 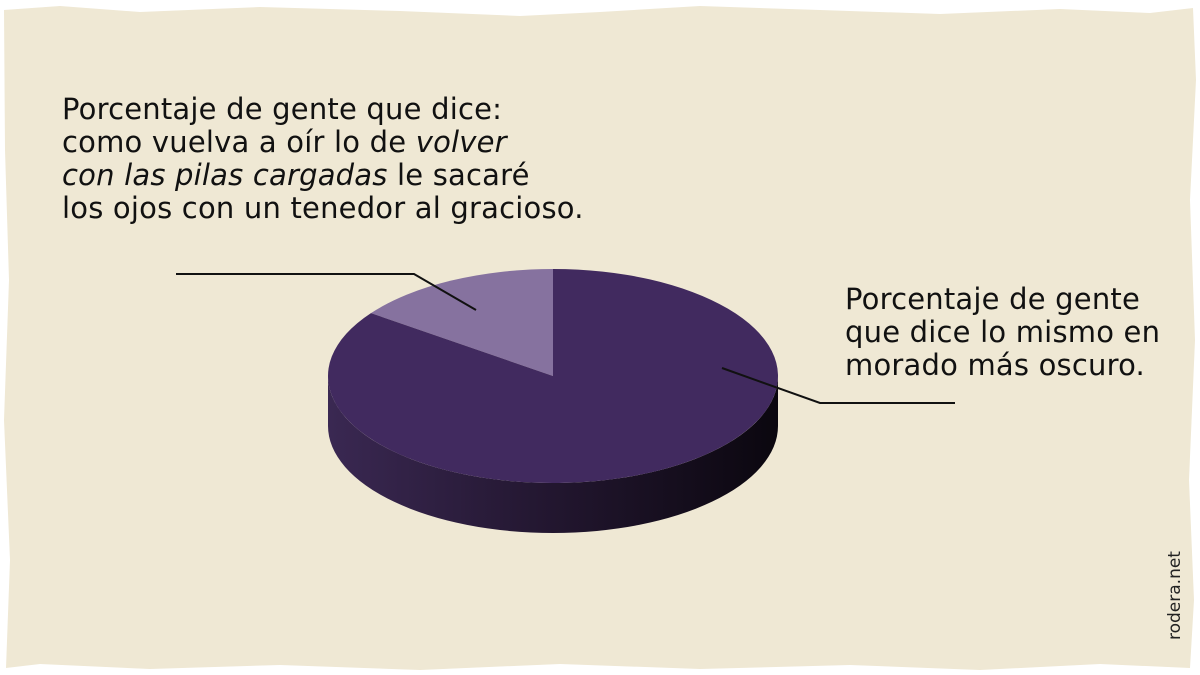 What do you see at coordinates (284, 142) in the screenshot?
I see `label-line: como vuelva a oír lo de volver` at bounding box center [284, 142].